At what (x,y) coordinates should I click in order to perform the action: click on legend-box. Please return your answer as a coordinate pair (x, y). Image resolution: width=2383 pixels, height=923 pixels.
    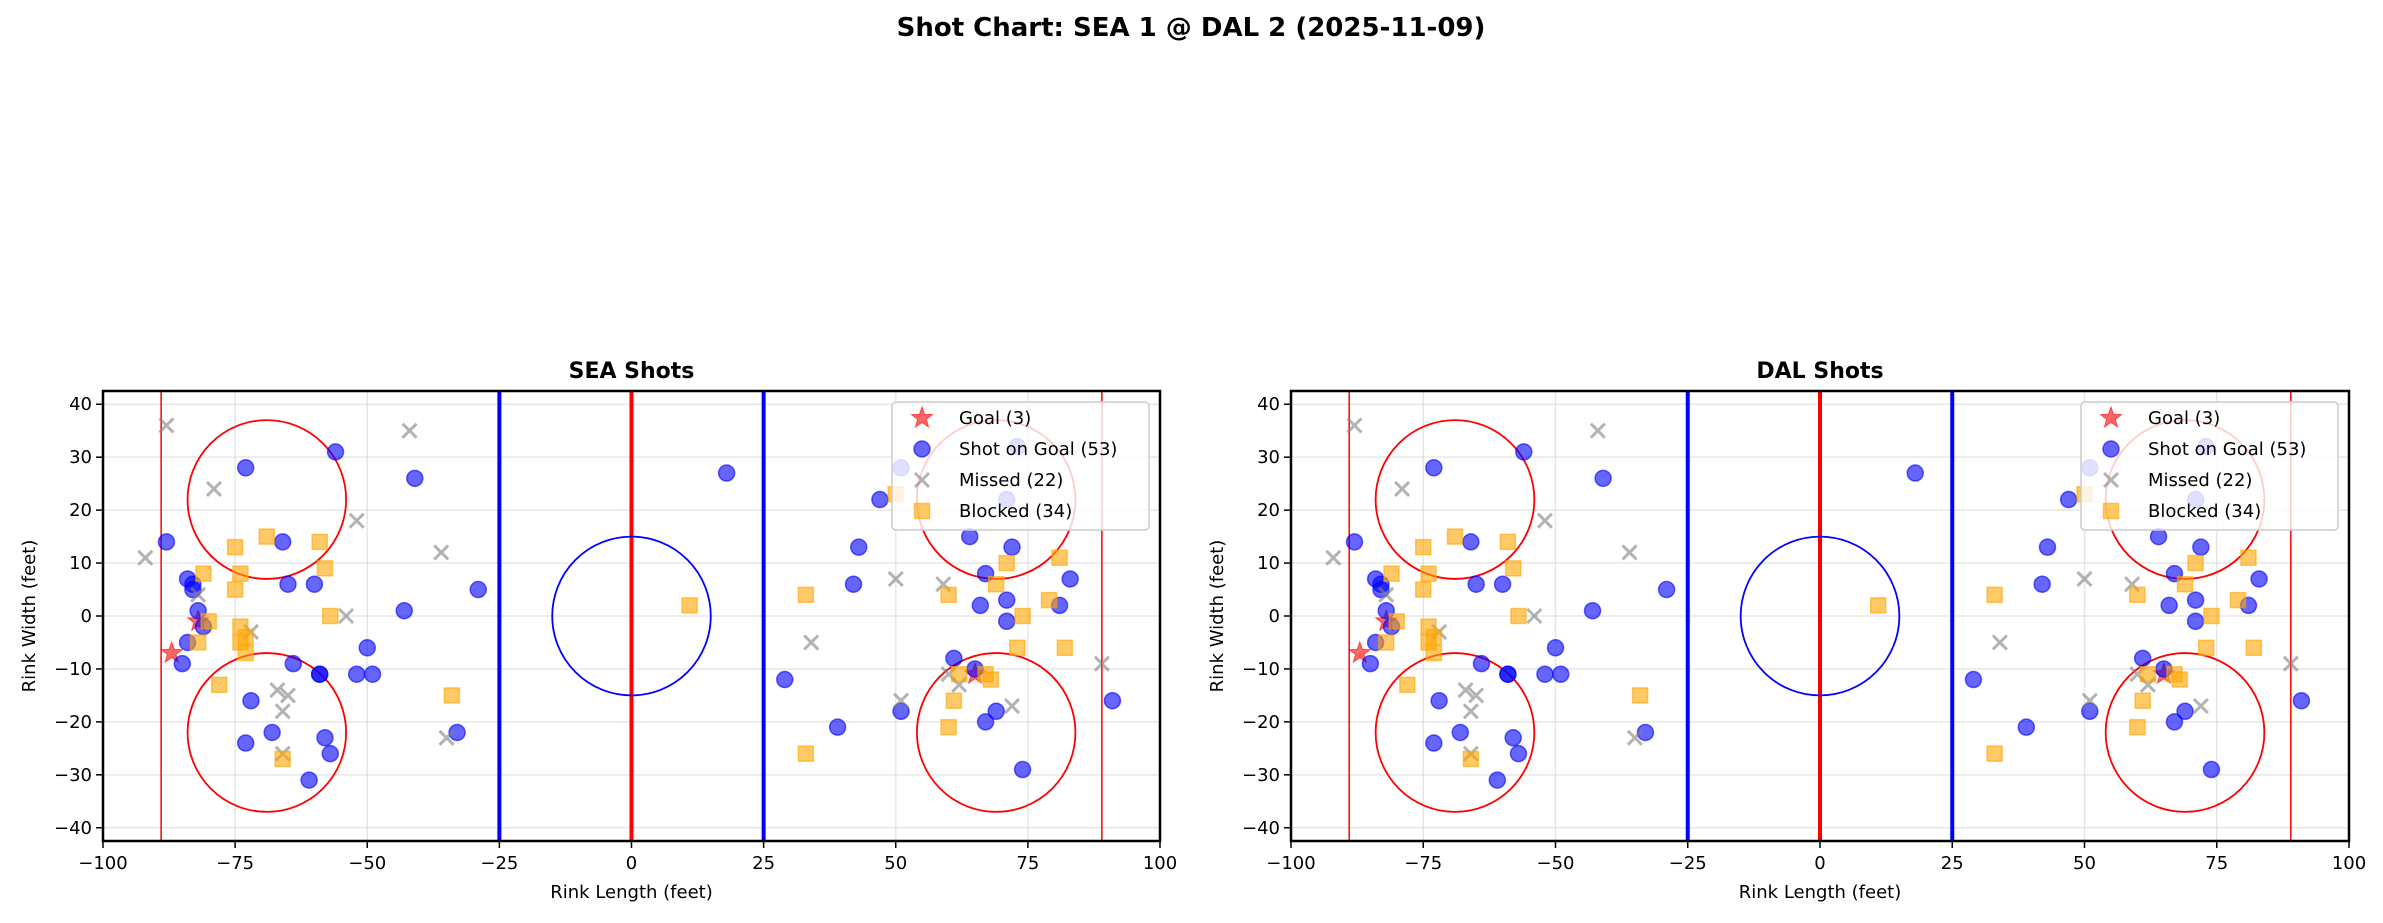
    Looking at the image, I should click on (2209, 466).